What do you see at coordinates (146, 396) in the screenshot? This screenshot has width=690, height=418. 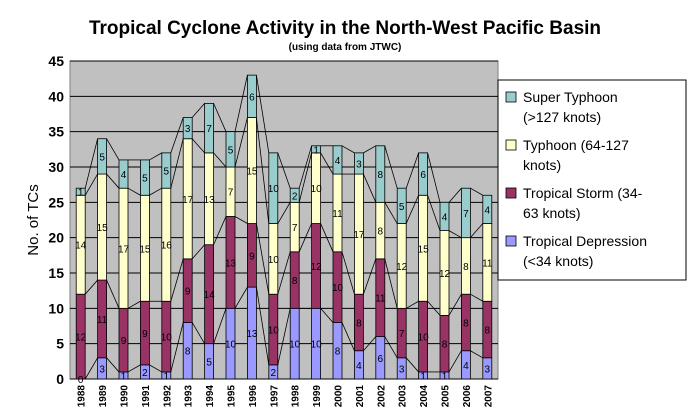 I see `x-tick-label: 1991` at bounding box center [146, 396].